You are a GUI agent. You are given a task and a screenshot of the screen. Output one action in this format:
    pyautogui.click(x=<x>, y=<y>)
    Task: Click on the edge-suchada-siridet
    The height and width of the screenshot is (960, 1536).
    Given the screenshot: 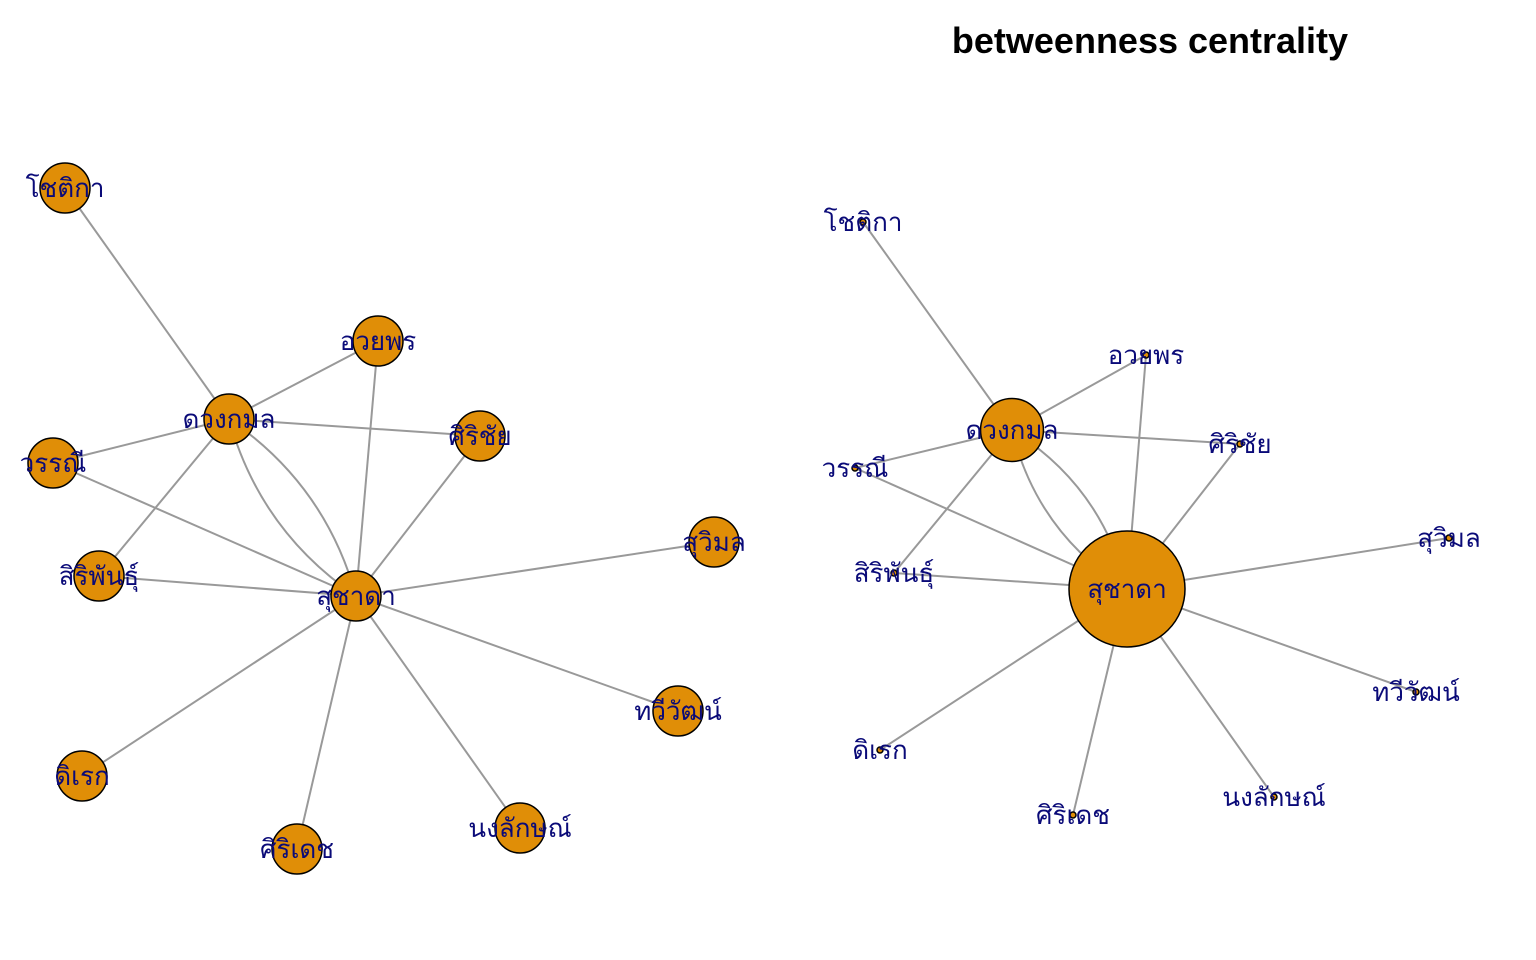 What is the action you would take?
    pyautogui.click(x=326, y=722)
    